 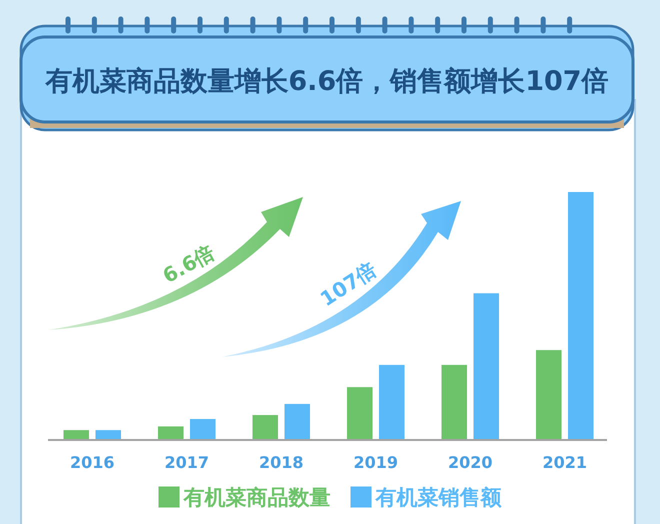 What do you see at coordinates (565, 462) in the screenshot?
I see `x-tick-label: 2021` at bounding box center [565, 462].